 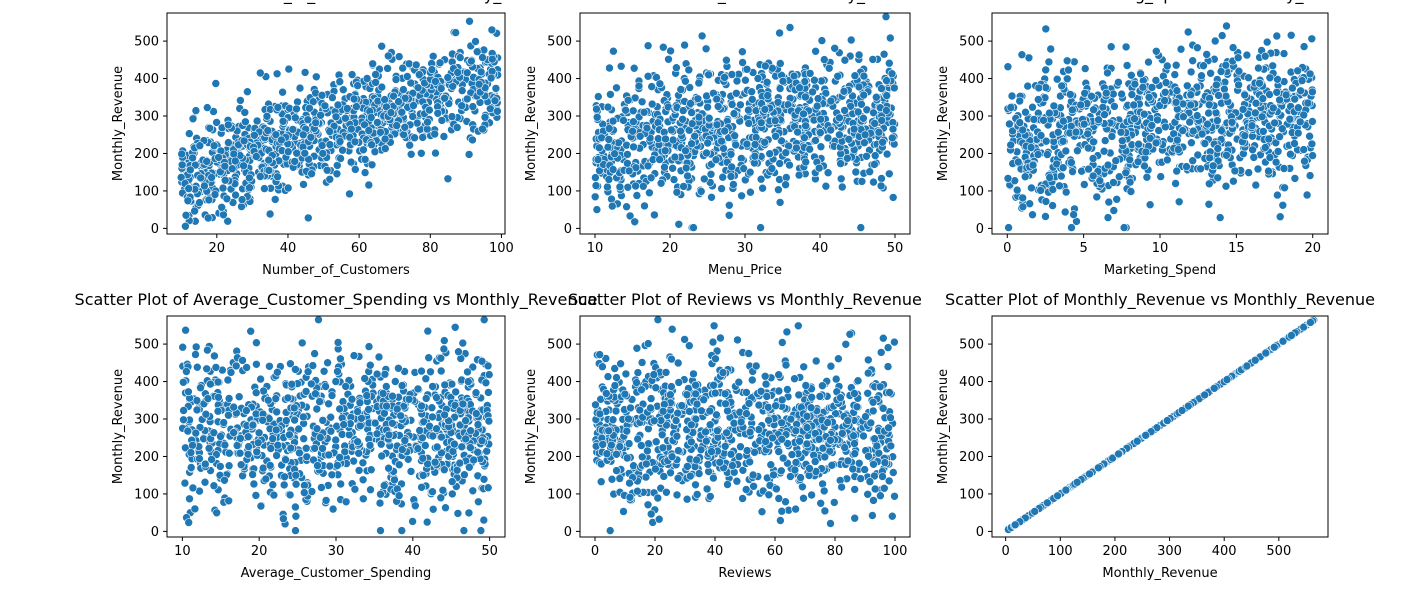 I want to click on x-tick-label: 20, so click(x=1312, y=248).